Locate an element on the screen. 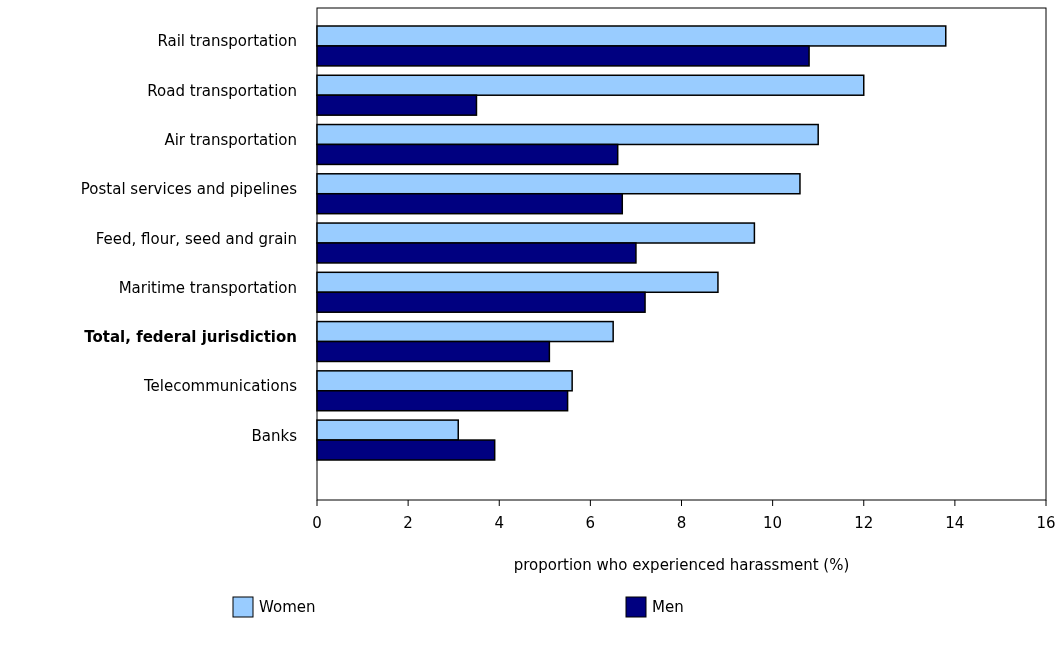  x-axis-title: proportion who experienced harassment (%) is located at coordinates (681, 565).